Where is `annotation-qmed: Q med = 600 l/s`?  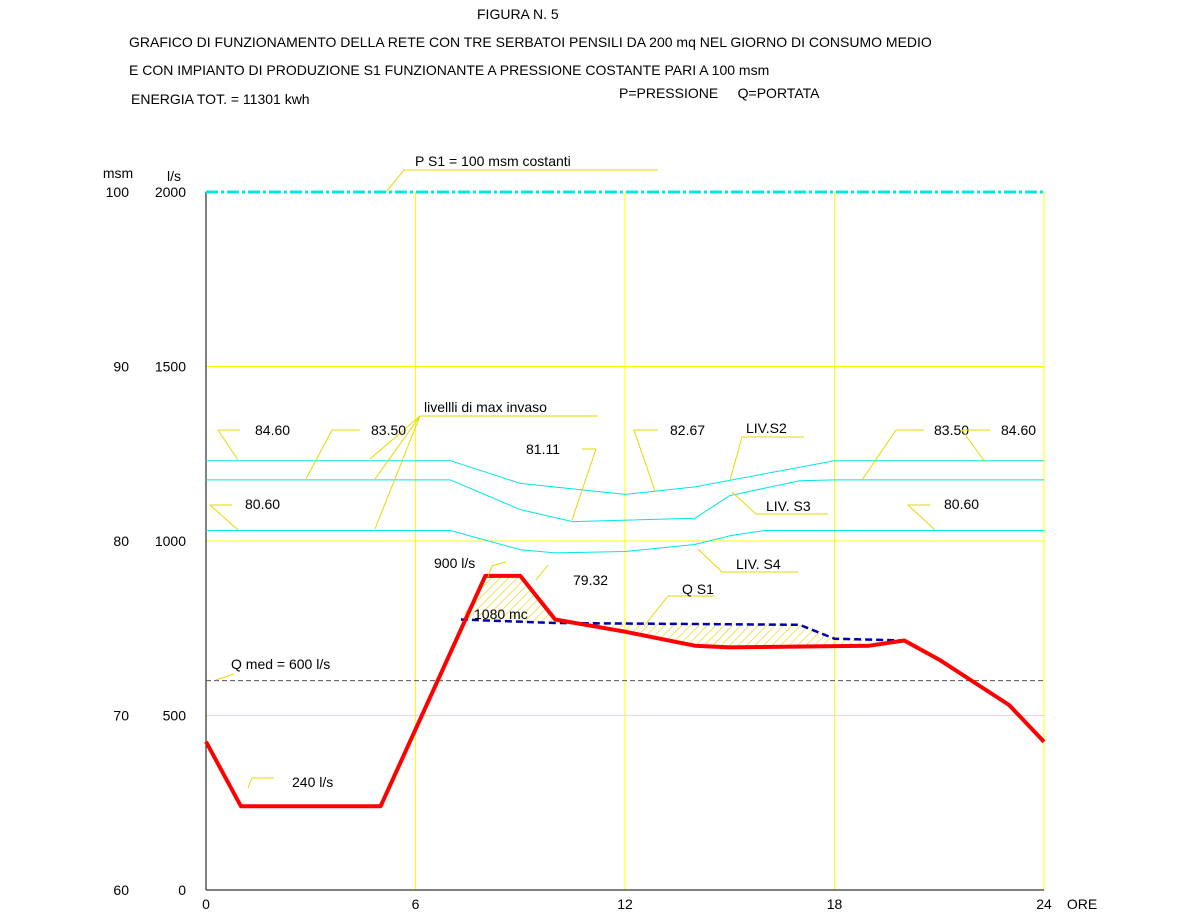
annotation-qmed: Q med = 600 l/s is located at coordinates (280, 664).